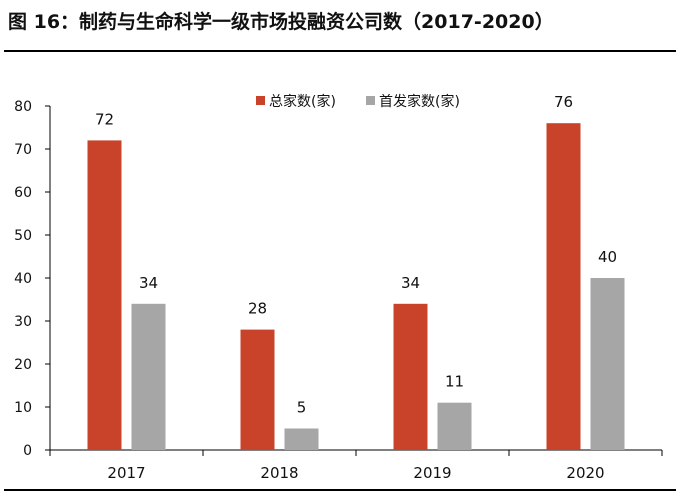 The height and width of the screenshot is (500, 680). What do you see at coordinates (104, 119) in the screenshot?
I see `data-label: 72` at bounding box center [104, 119].